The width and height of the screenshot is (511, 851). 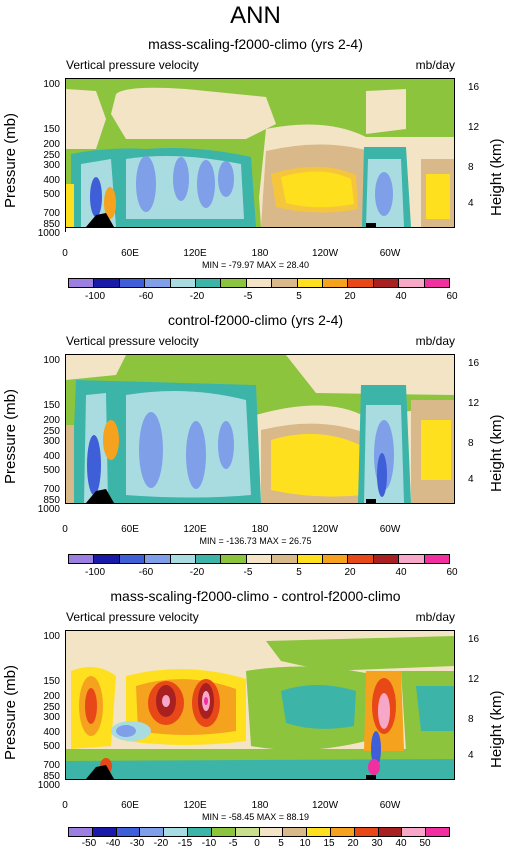 I want to click on colorbar-label: 30, so click(x=377, y=843).